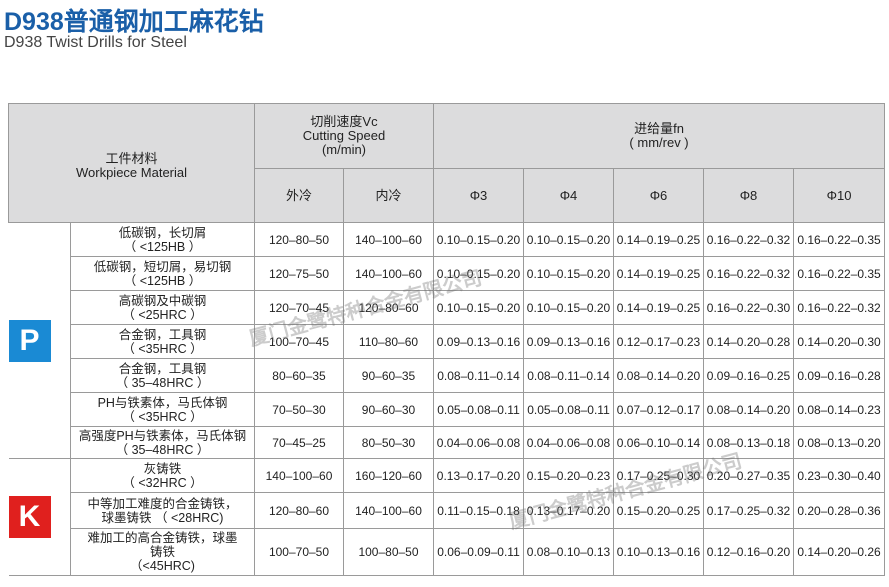 The width and height of the screenshot is (889, 587). Describe the element at coordinates (299, 442) in the screenshot. I see `value-cell: 70–45–25` at that location.